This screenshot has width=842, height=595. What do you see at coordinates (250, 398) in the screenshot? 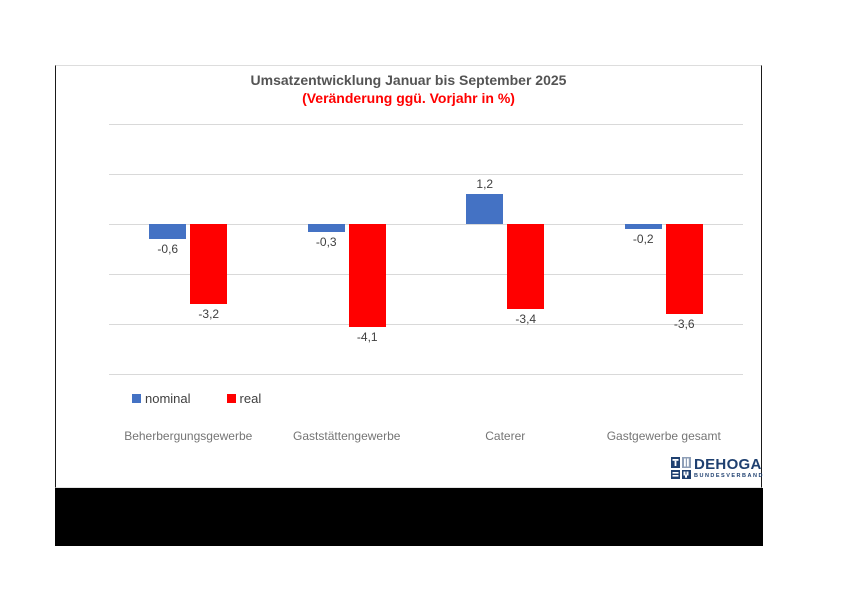
I see `legend-label-real: real` at bounding box center [250, 398].